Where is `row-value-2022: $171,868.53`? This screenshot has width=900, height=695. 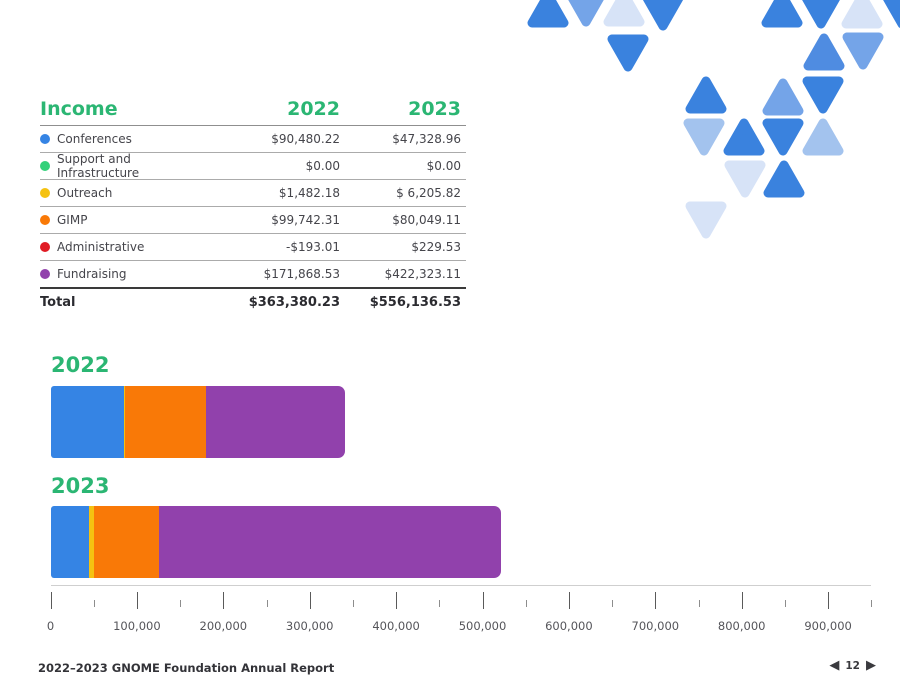 row-value-2022: $171,868.53 is located at coordinates (301, 274).